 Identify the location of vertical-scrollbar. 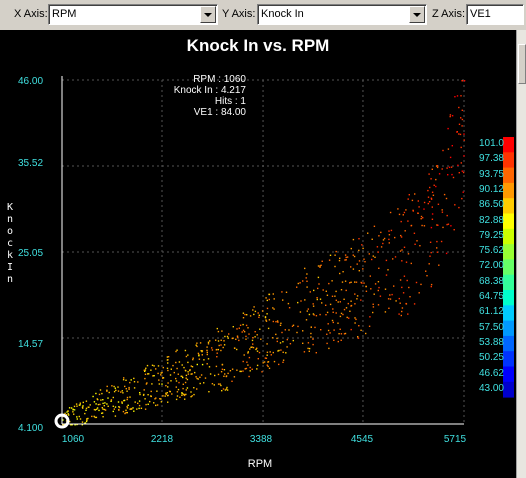
(521, 254).